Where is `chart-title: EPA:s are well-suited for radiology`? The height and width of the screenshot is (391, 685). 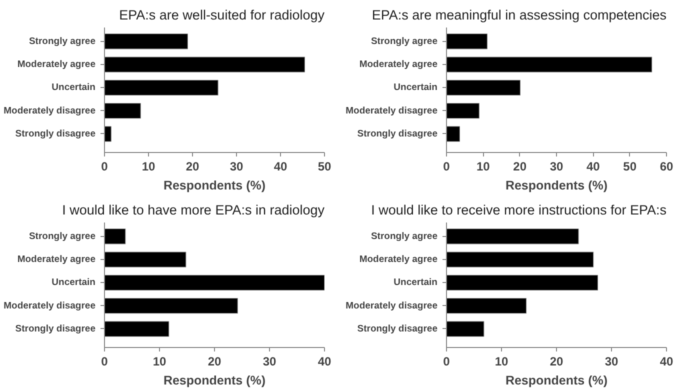
chart-title: EPA:s are well-suited for radiology is located at coordinates (222, 15).